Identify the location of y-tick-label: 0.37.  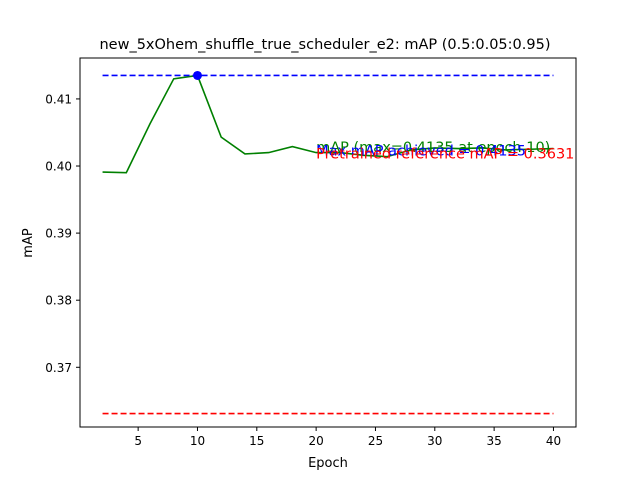
(58, 368).